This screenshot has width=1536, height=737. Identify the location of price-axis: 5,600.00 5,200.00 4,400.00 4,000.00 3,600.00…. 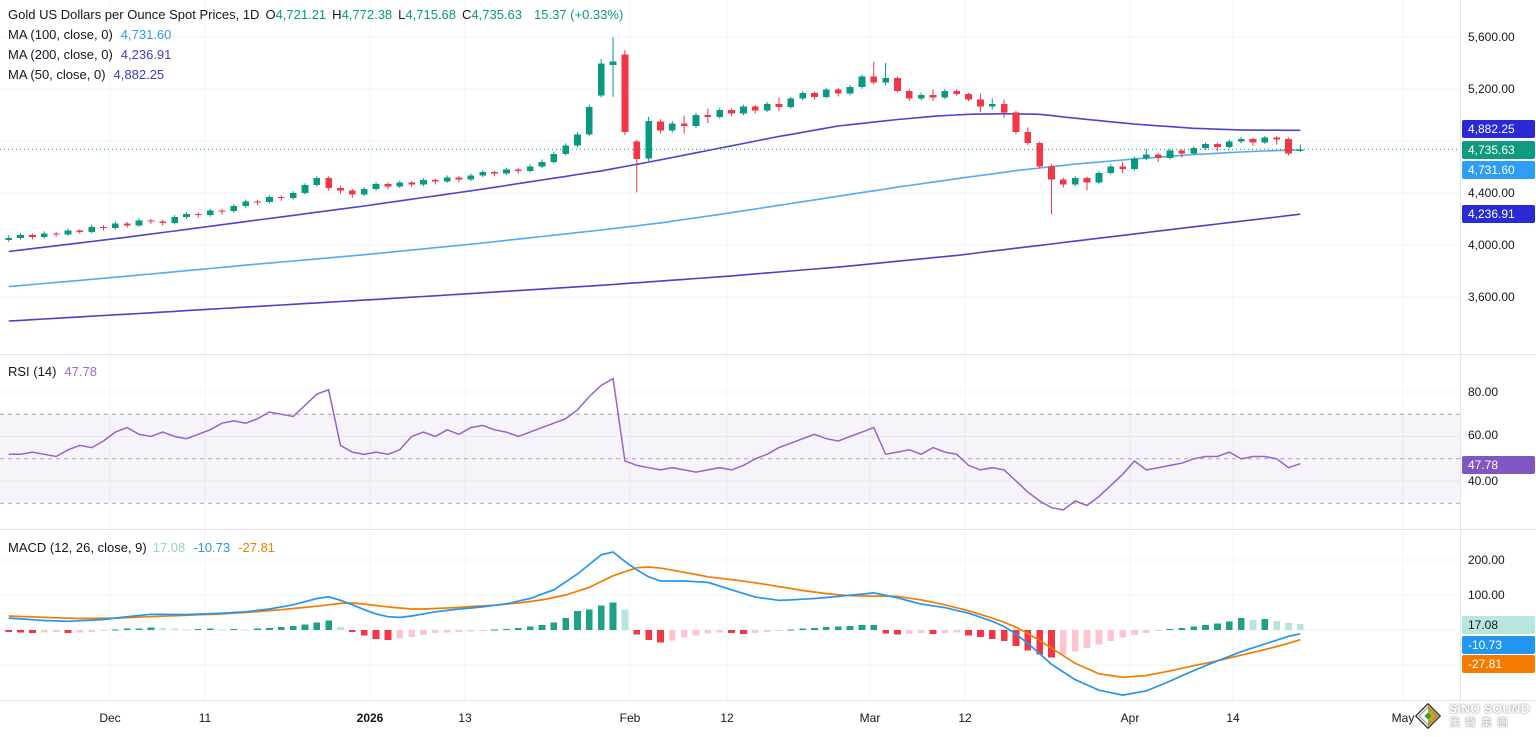
(1498, 350).